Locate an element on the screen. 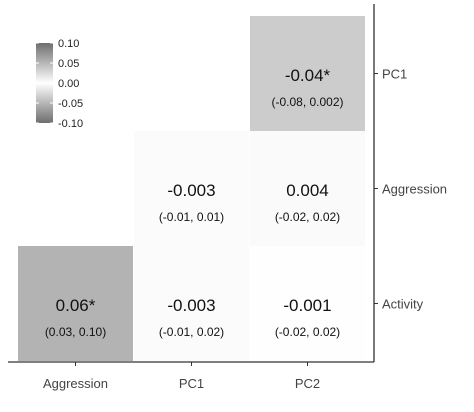 The image size is (474, 412). cell-value-label: -0.001 is located at coordinates (307, 305).